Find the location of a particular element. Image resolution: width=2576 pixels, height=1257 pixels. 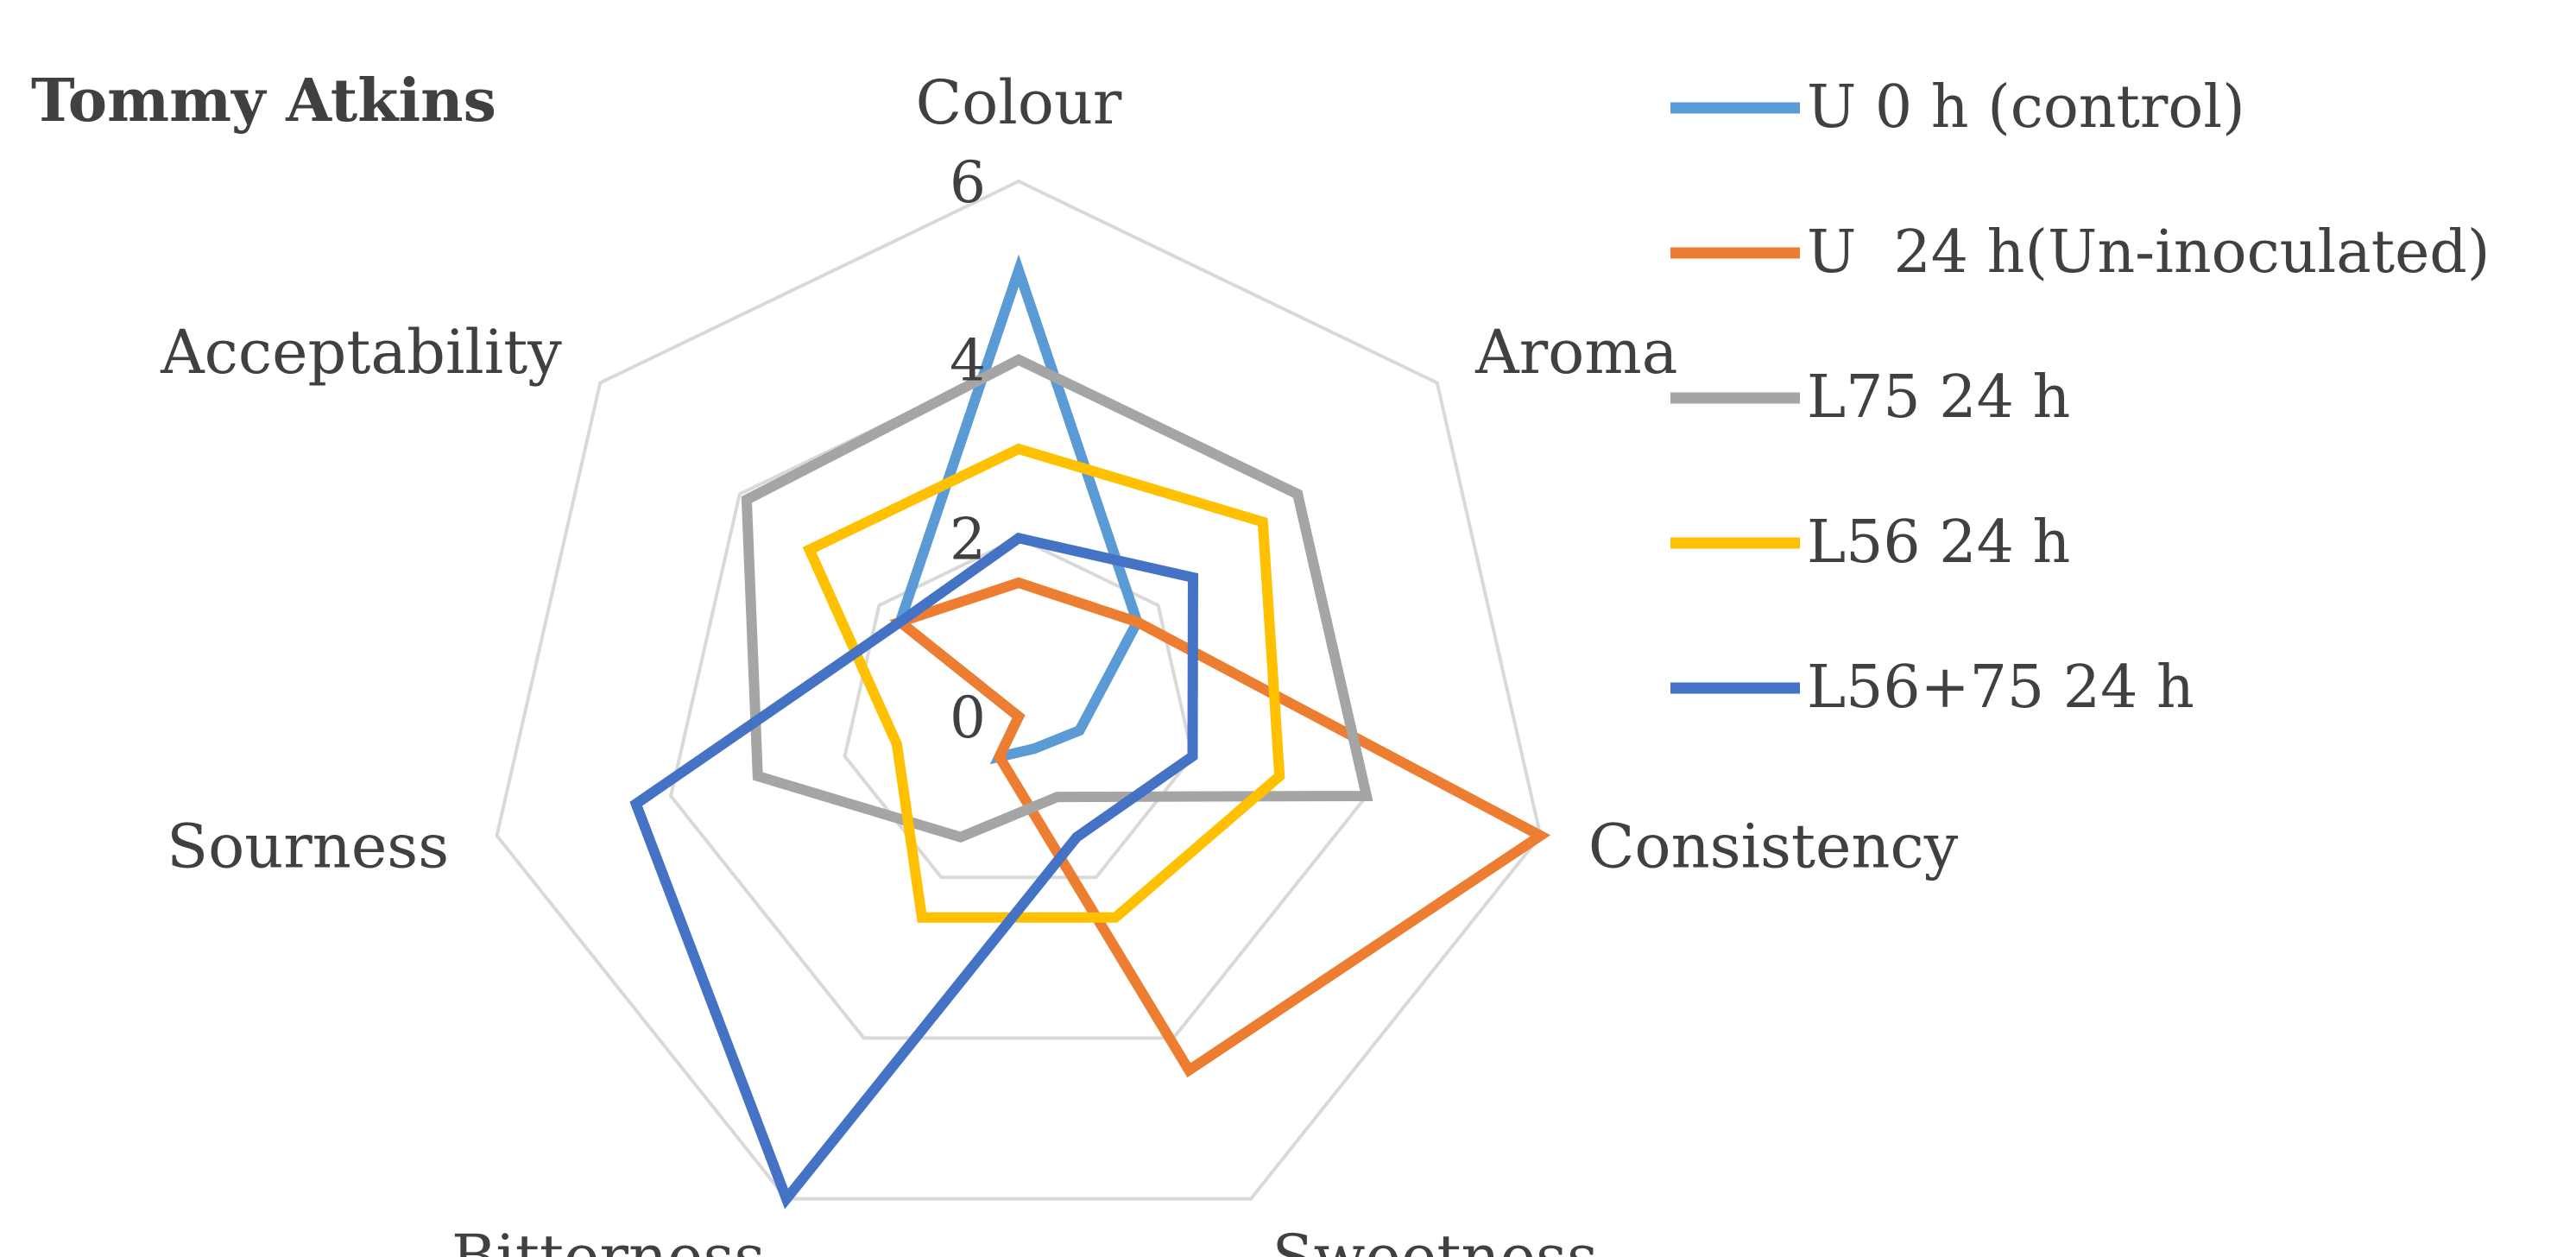

axis-label: Bitterness is located at coordinates (608, 1240).